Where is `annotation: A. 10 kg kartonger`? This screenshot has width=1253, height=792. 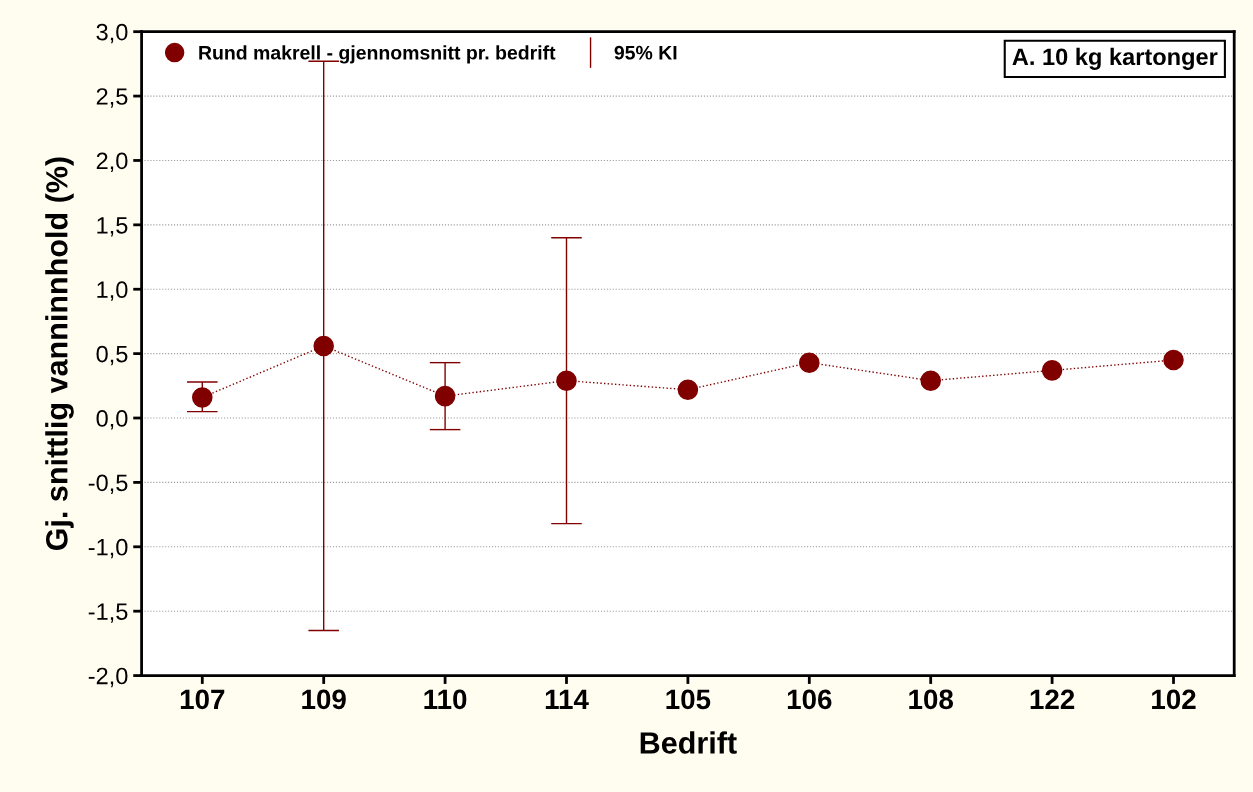 annotation: A. 10 kg kartonger is located at coordinates (1115, 58).